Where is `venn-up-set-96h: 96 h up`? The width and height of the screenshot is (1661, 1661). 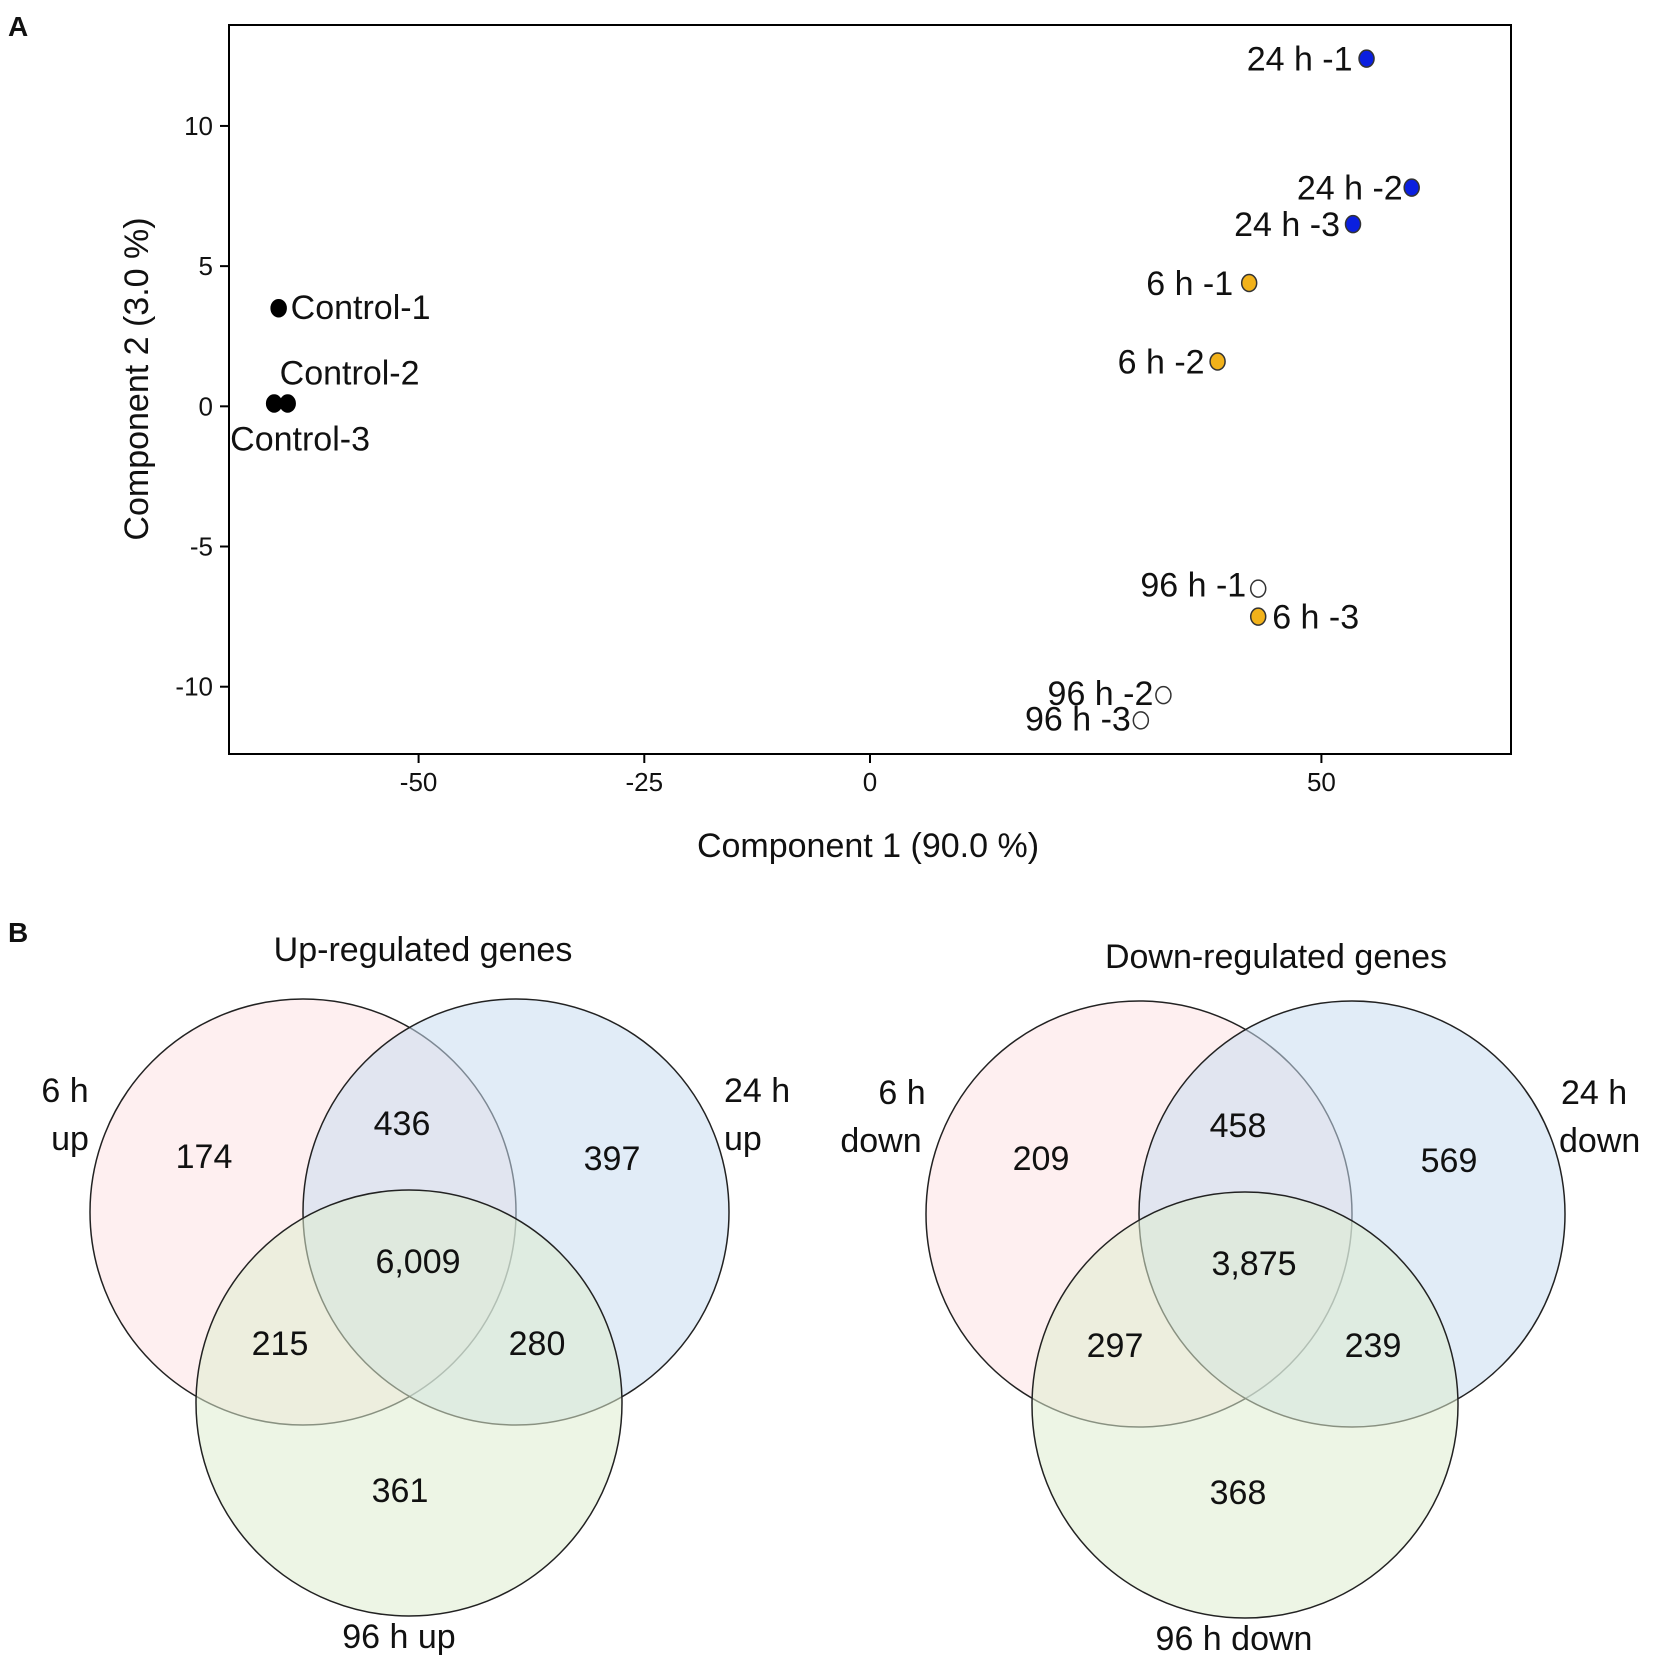 venn-up-set-96h: 96 h up is located at coordinates (398, 1637).